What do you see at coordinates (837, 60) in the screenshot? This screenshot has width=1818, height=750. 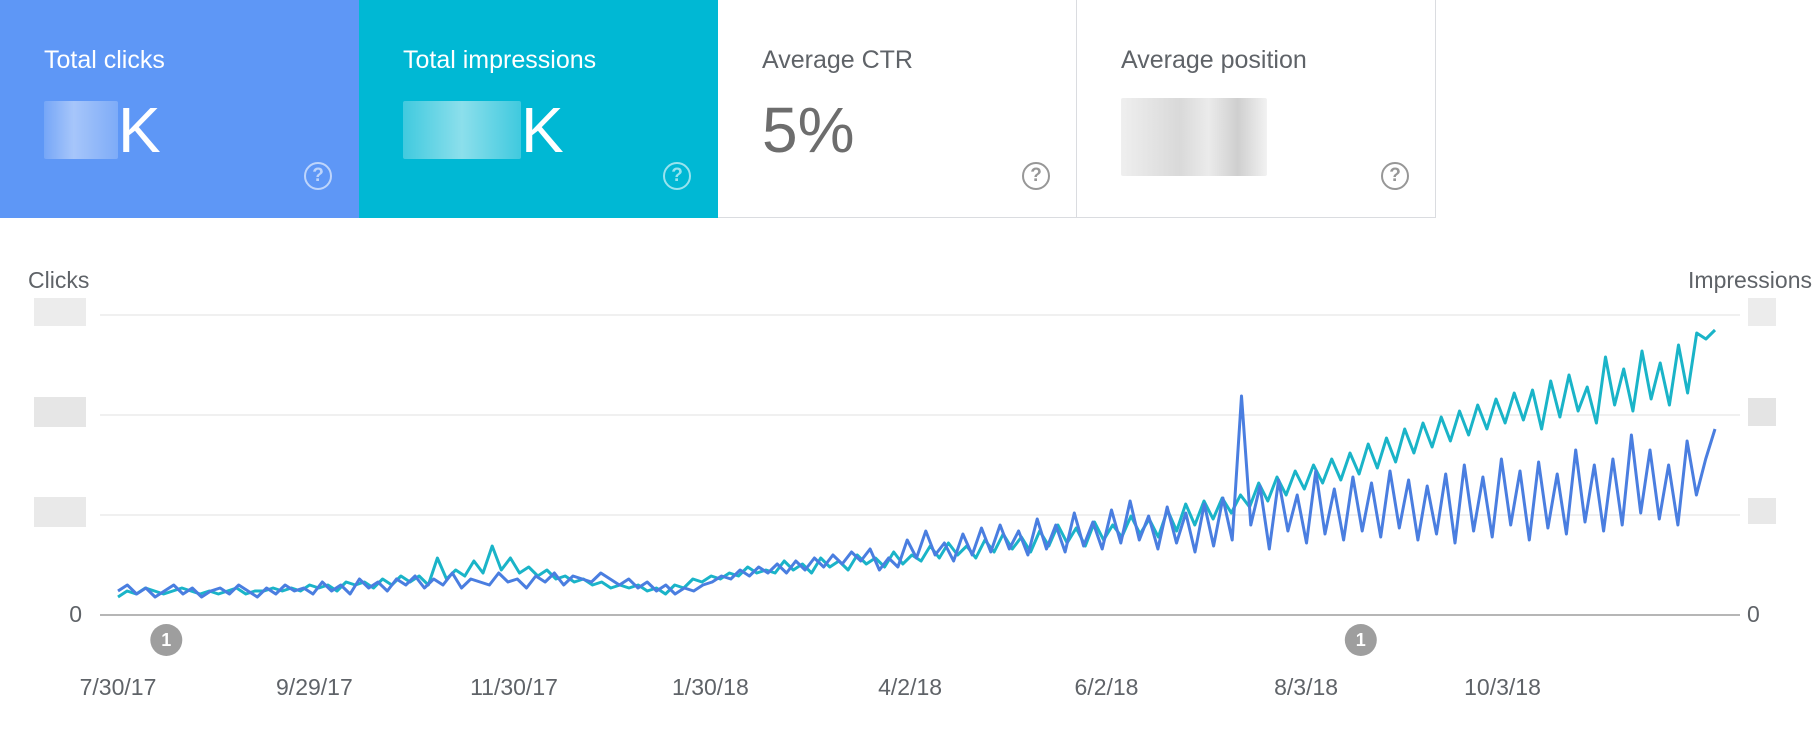 I see `average-ctr-label: Average CTR` at bounding box center [837, 60].